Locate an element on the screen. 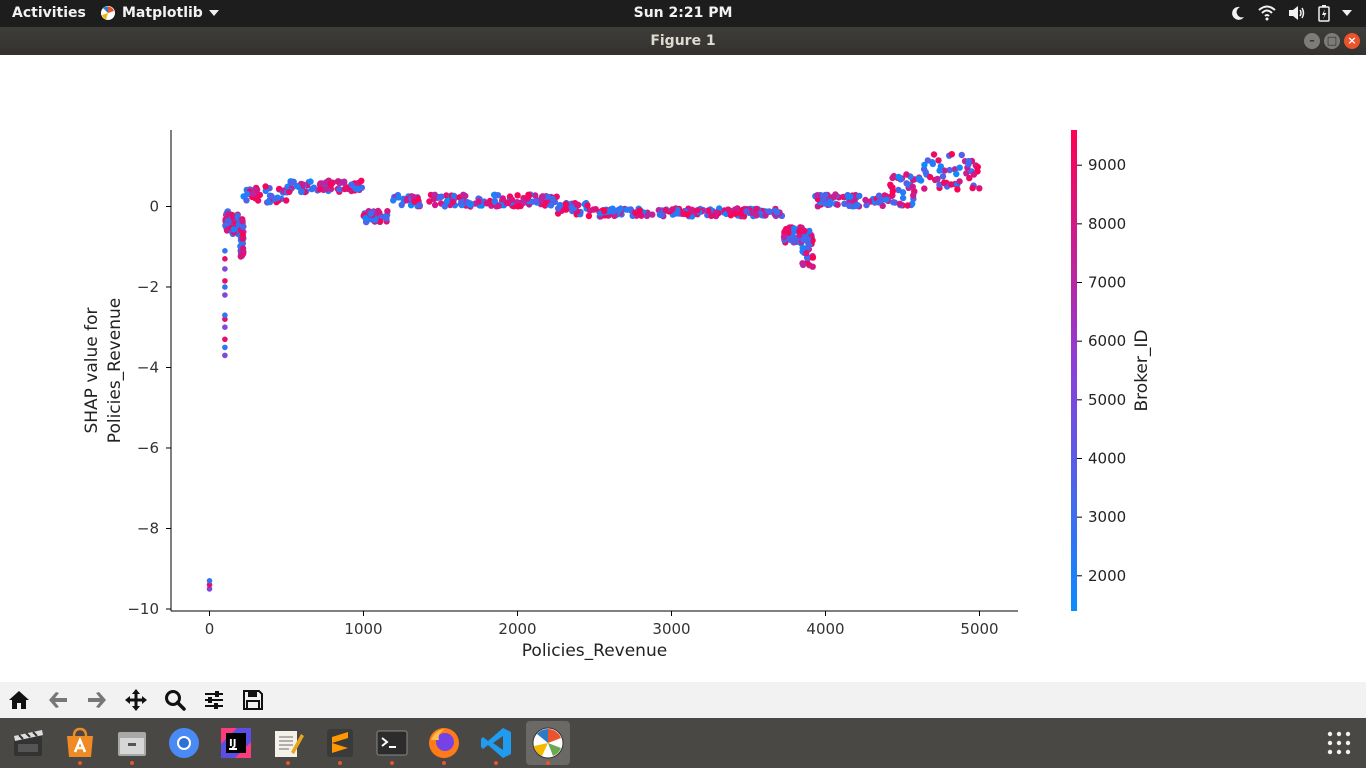 The width and height of the screenshot is (1366, 768). vscode-icon is located at coordinates (496, 743).